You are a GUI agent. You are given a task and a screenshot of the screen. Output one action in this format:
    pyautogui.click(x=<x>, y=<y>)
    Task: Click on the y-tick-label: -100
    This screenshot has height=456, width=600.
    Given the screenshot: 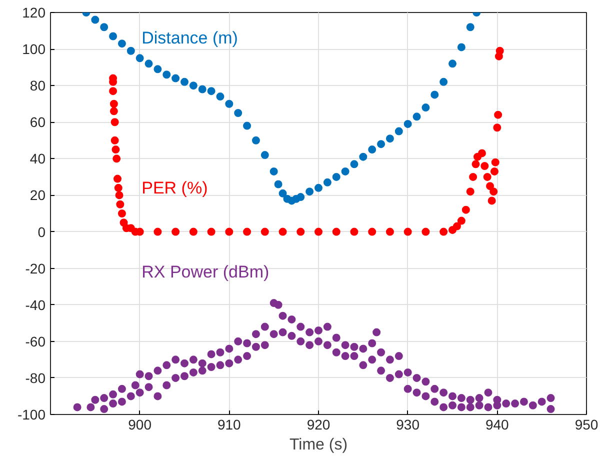 What is the action you would take?
    pyautogui.click(x=31, y=414)
    